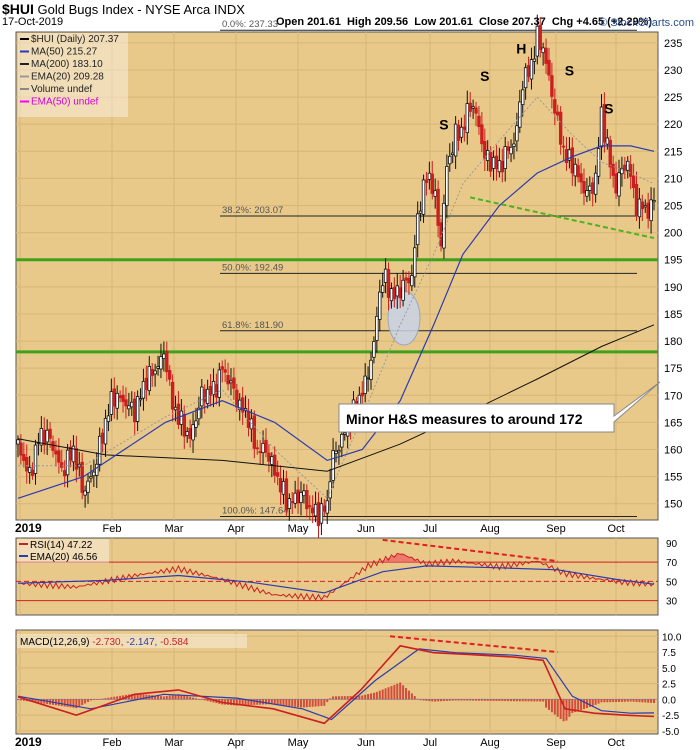 The image size is (700, 750). What do you see at coordinates (67, 77) in the screenshot?
I see `legend-label: EMA(20) 209.28` at bounding box center [67, 77].